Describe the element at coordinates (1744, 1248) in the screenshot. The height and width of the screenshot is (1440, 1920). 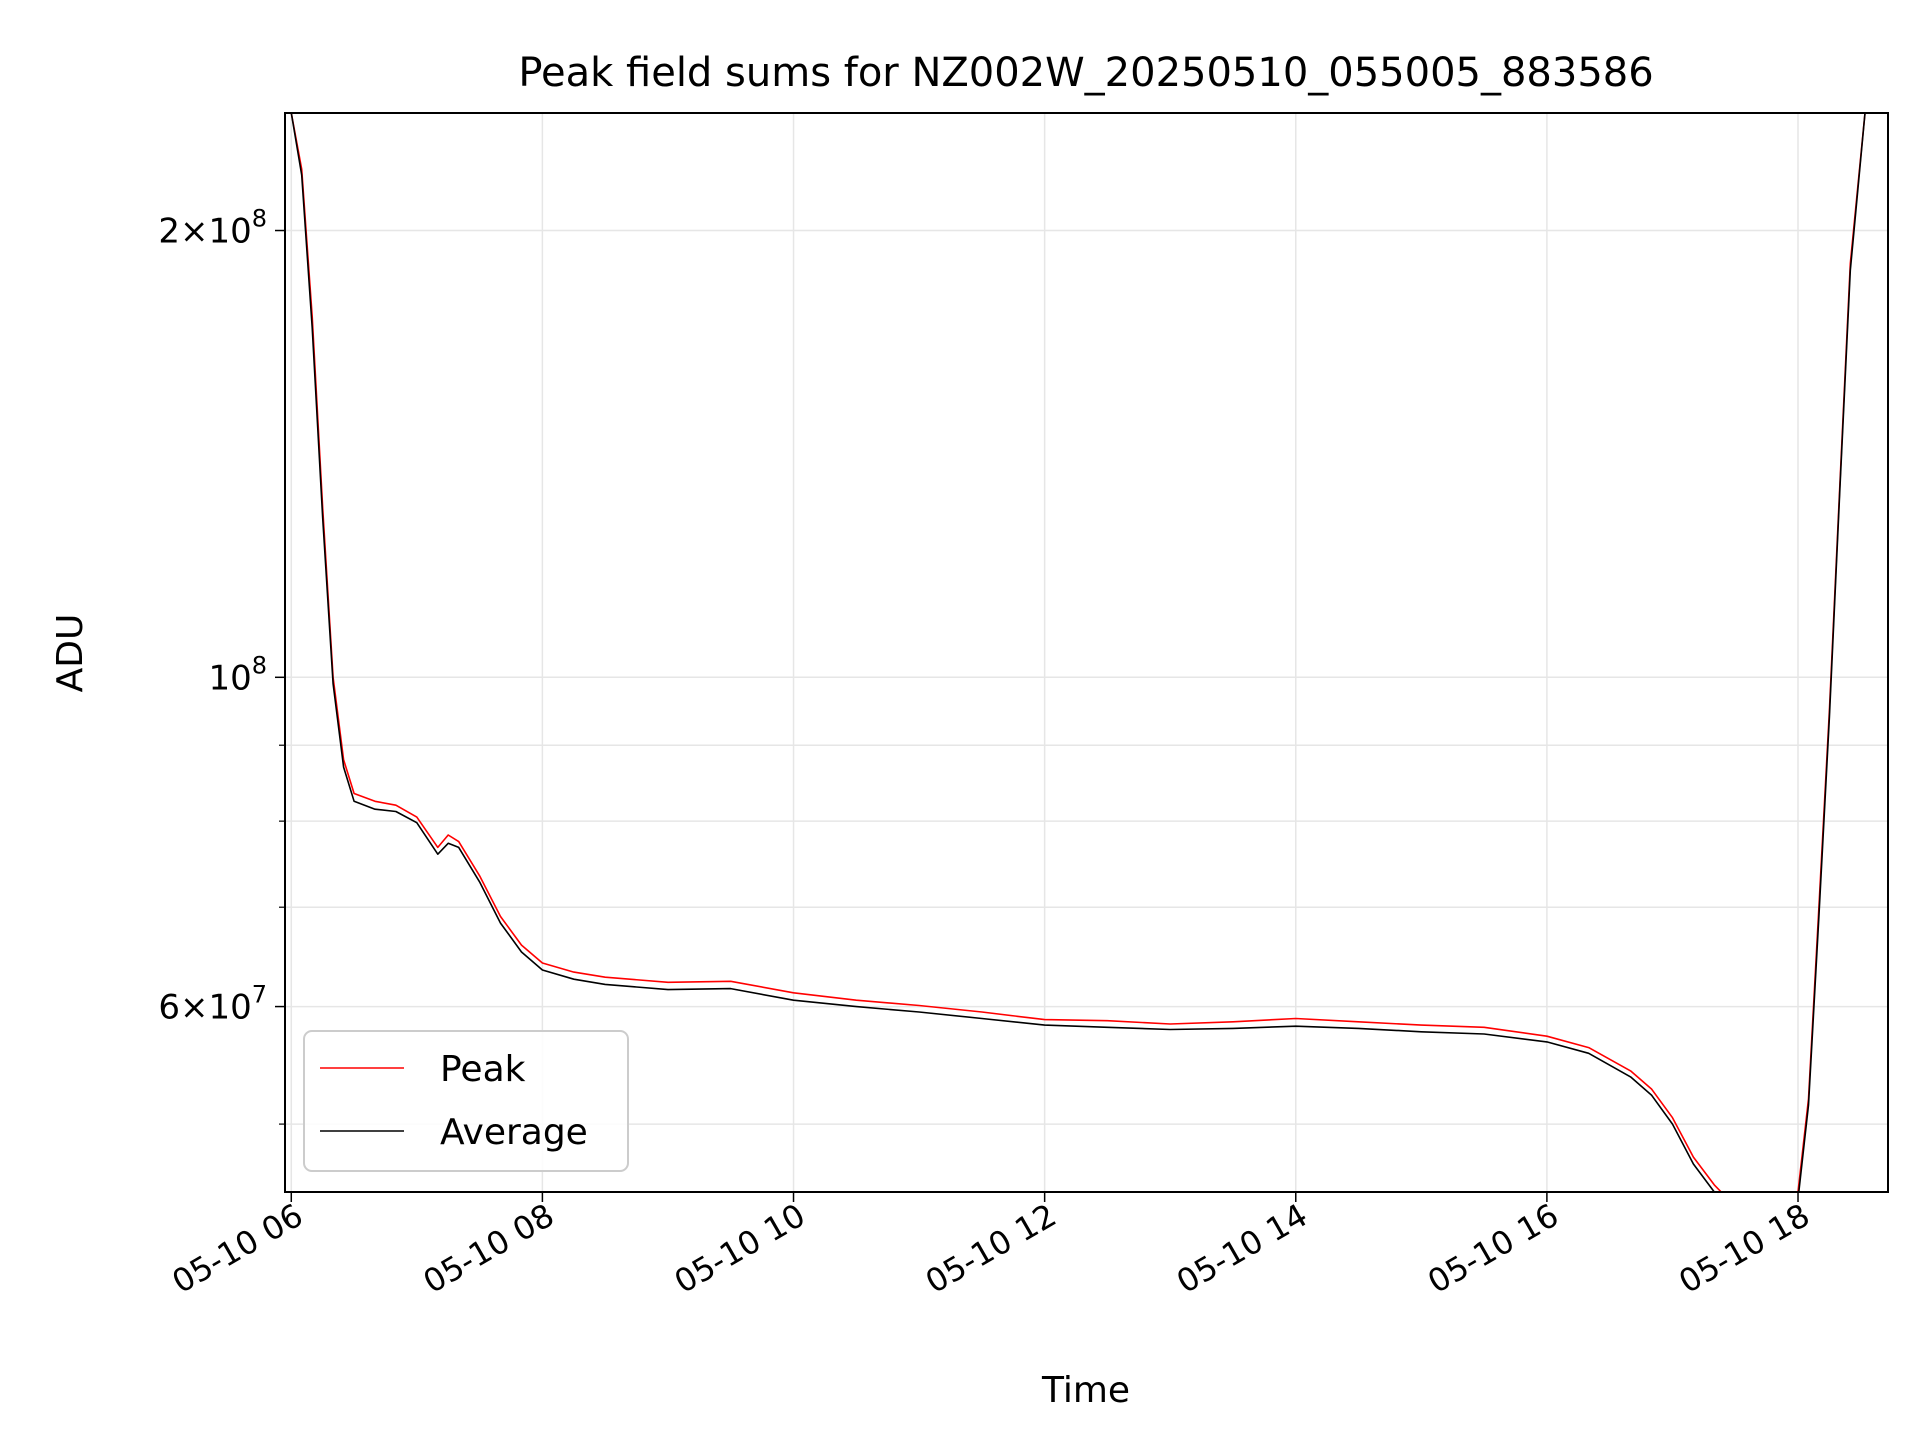
I see `x-tick-label: 05-10 18` at that location.